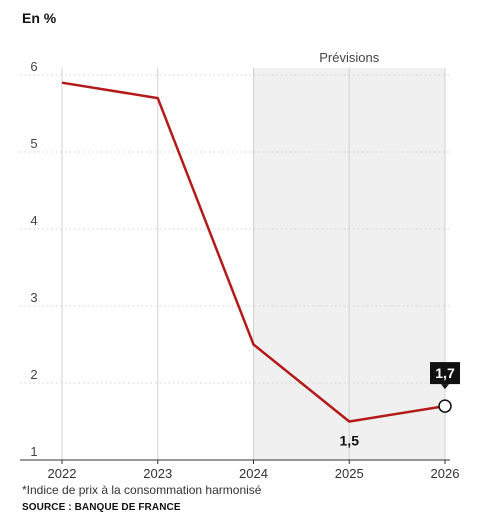 The height and width of the screenshot is (515, 481). I want to click on x-tick-2023: 2023, so click(157, 473).